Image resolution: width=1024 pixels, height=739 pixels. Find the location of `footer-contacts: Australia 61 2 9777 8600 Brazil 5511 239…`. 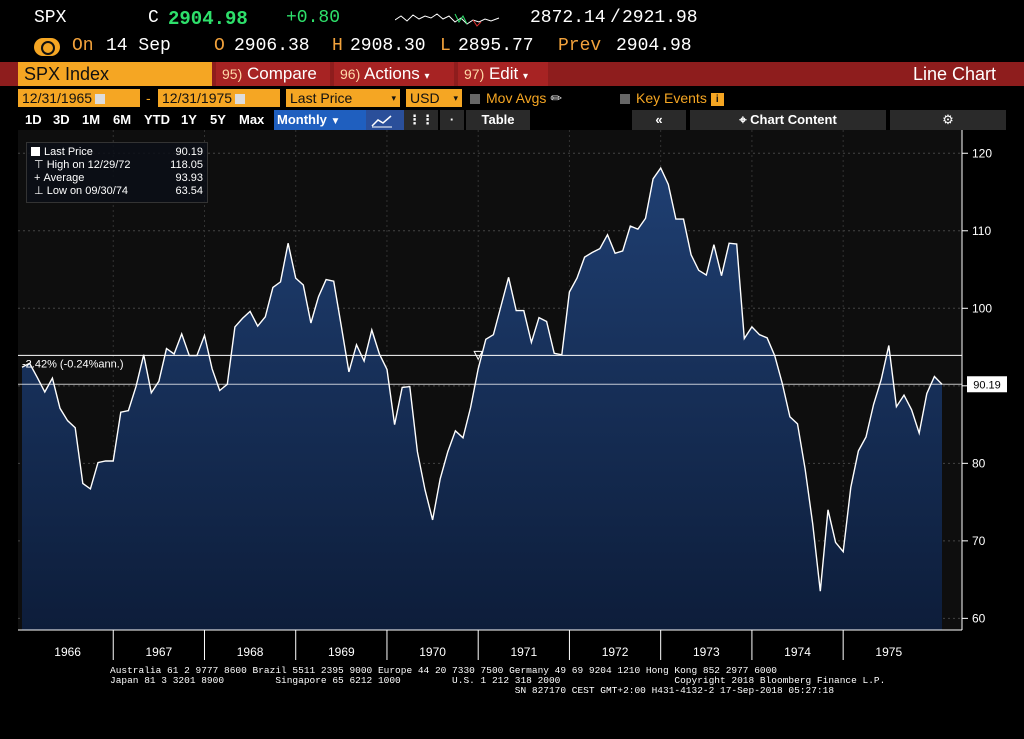

footer-contacts: Australia 61 2 9777 8600 Brazil 5511 239… is located at coordinates (498, 680).